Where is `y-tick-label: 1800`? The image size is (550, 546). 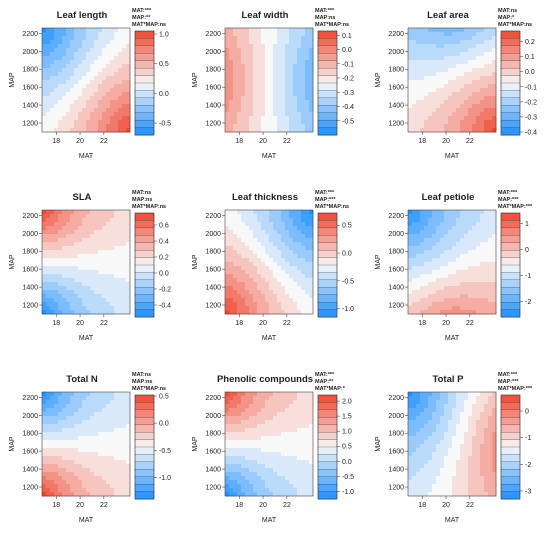
y-tick-label: 1800 is located at coordinates (396, 252).